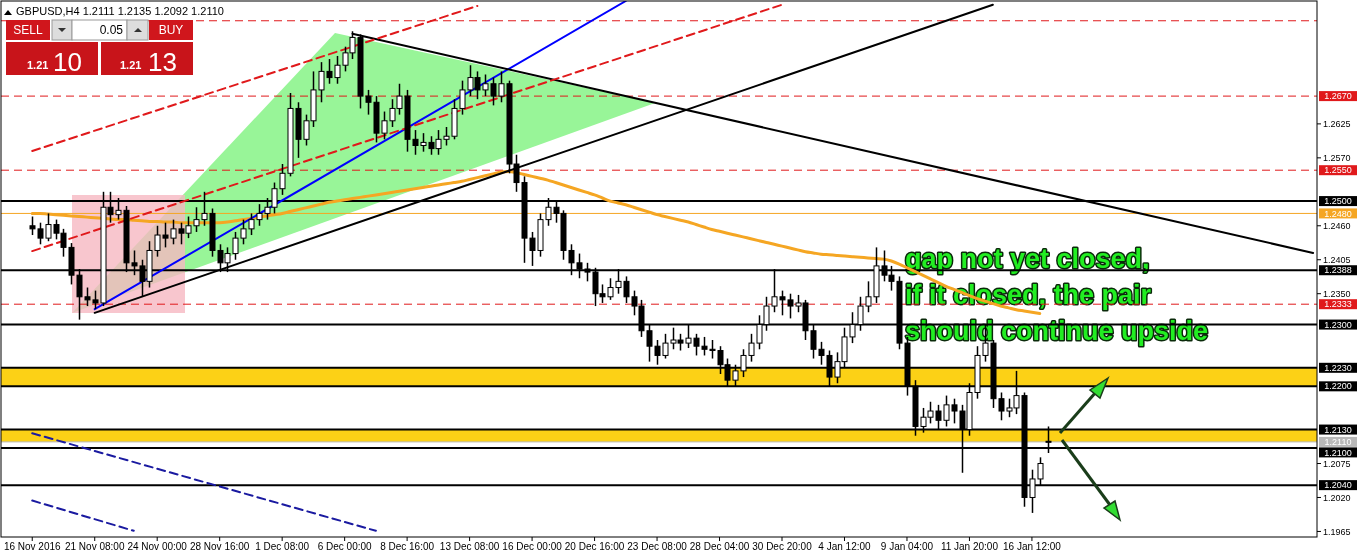  What do you see at coordinates (1338, 270) in the screenshot?
I see `ref-line-label: 1.2388` at bounding box center [1338, 270].